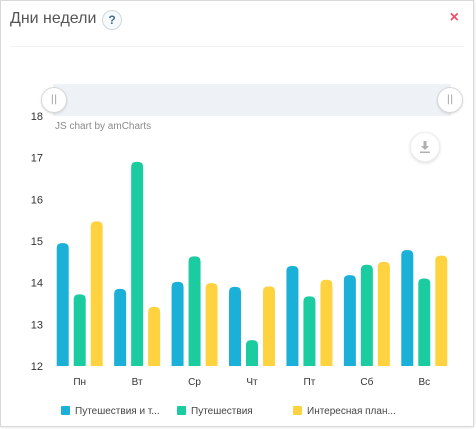 The image size is (476, 429). What do you see at coordinates (37, 159) in the screenshot?
I see `y-tick-label: 17` at bounding box center [37, 159].